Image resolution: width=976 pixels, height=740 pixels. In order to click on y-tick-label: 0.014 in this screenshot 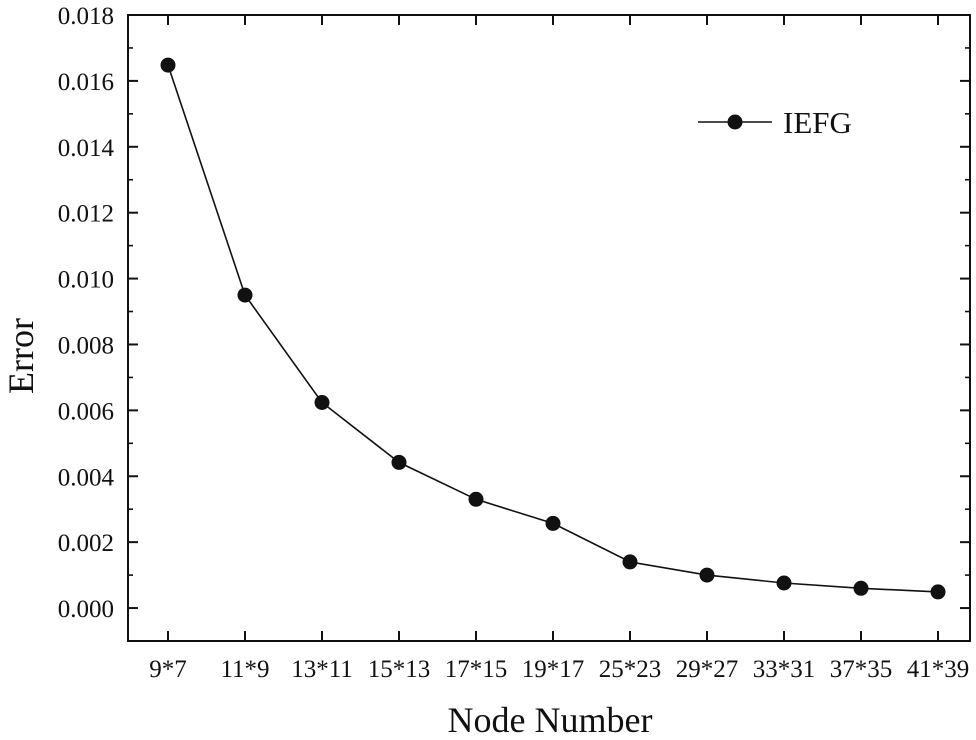, I will do `click(86, 148)`.